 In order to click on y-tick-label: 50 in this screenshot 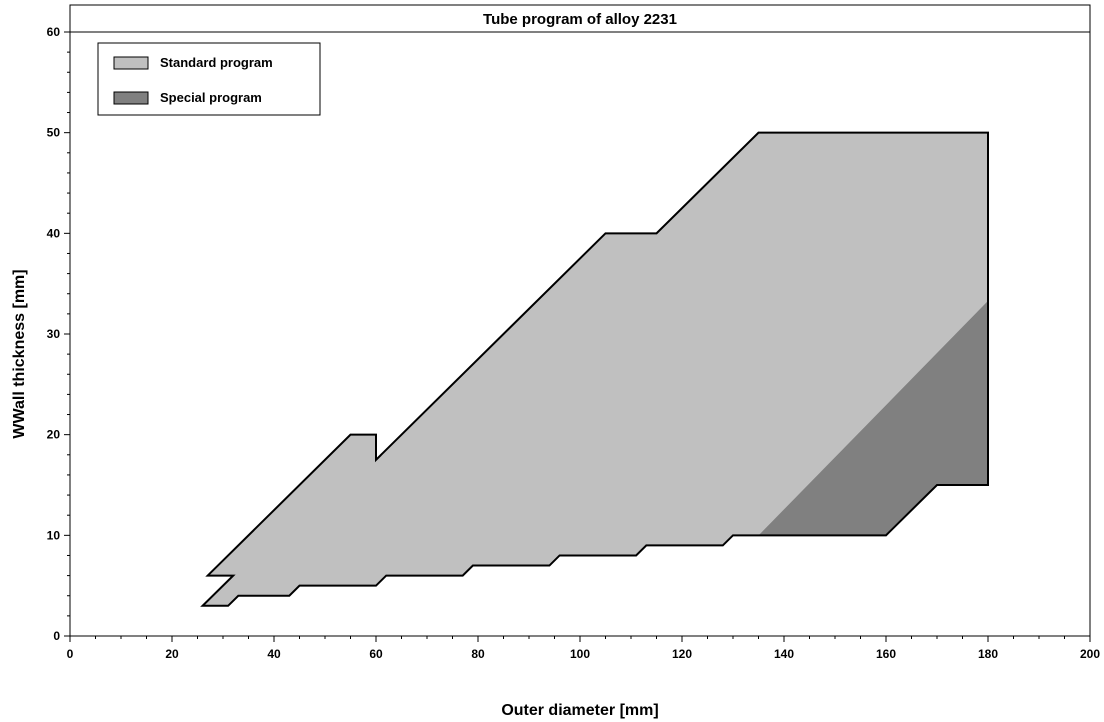, I will do `click(54, 133)`.